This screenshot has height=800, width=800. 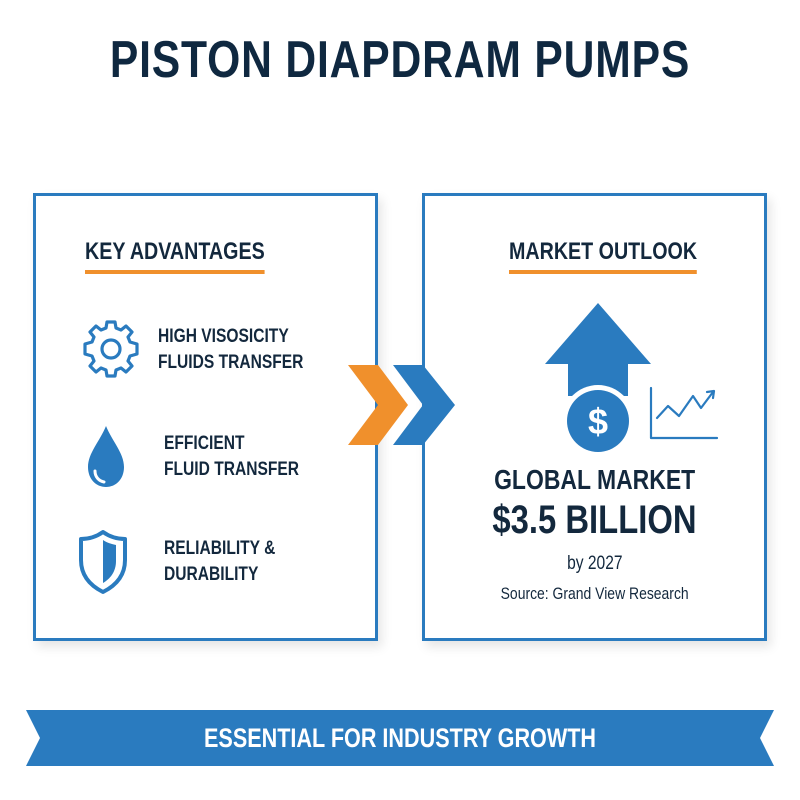 What do you see at coordinates (111, 456) in the screenshot?
I see `water-drop-icon` at bounding box center [111, 456].